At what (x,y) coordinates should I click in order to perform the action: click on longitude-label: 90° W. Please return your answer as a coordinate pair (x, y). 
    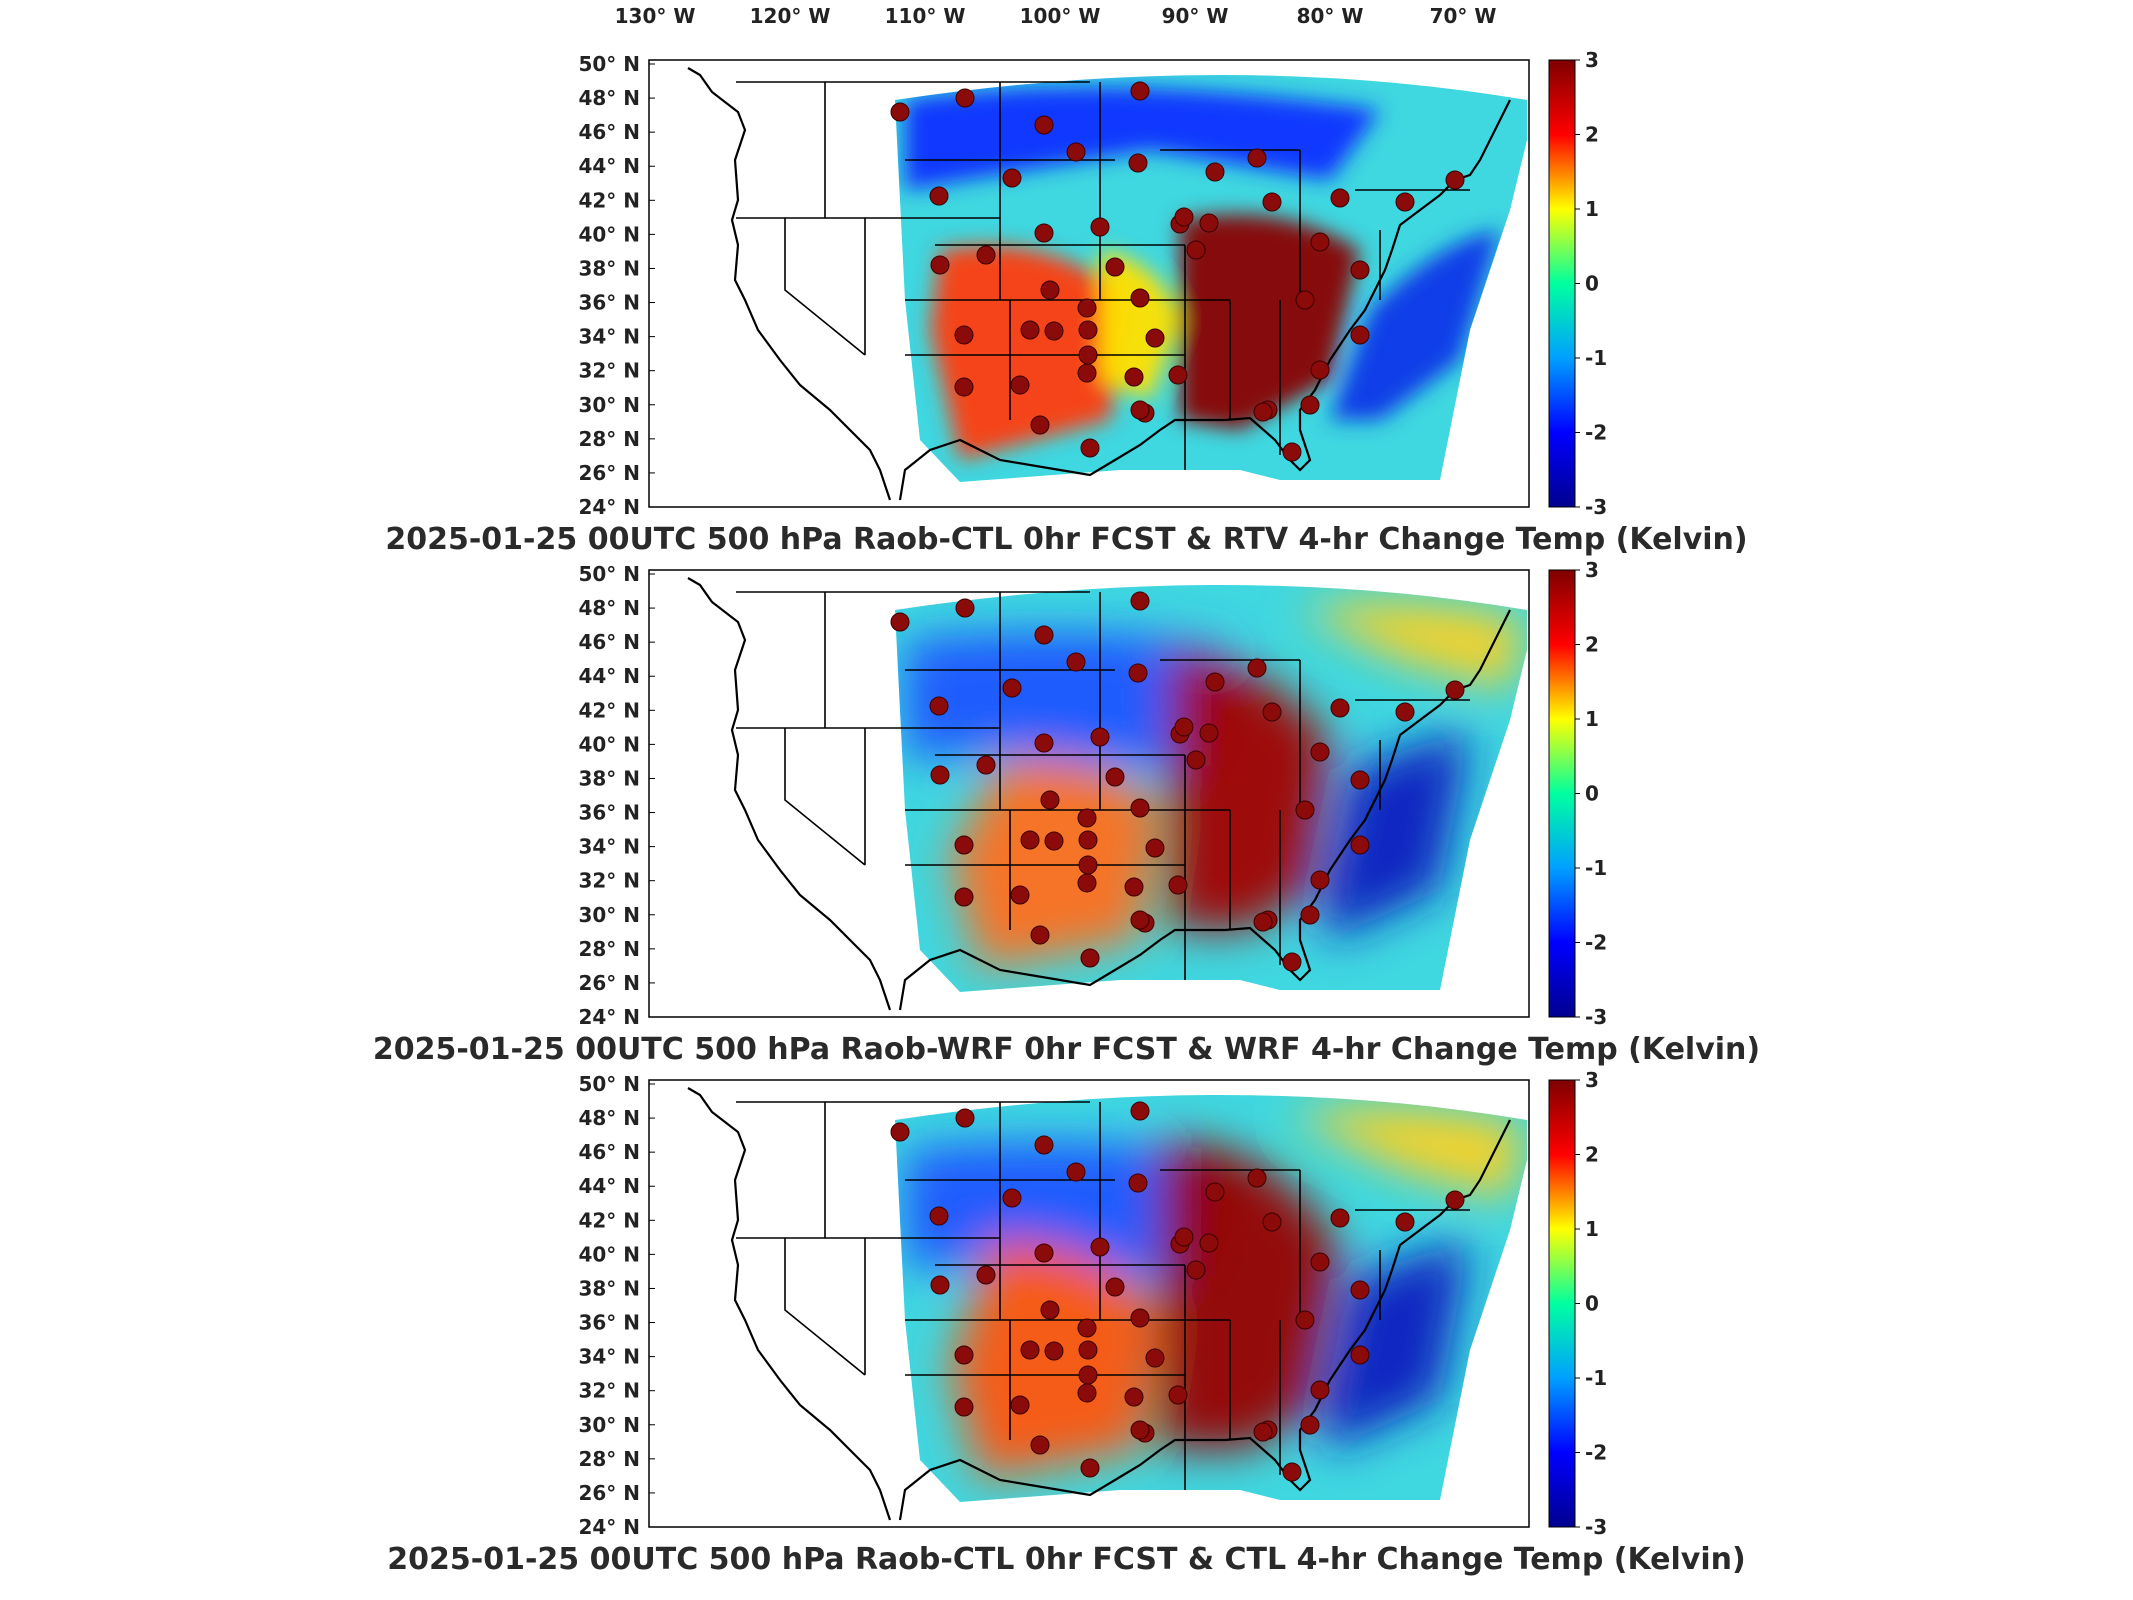
    Looking at the image, I should click on (1195, 16).